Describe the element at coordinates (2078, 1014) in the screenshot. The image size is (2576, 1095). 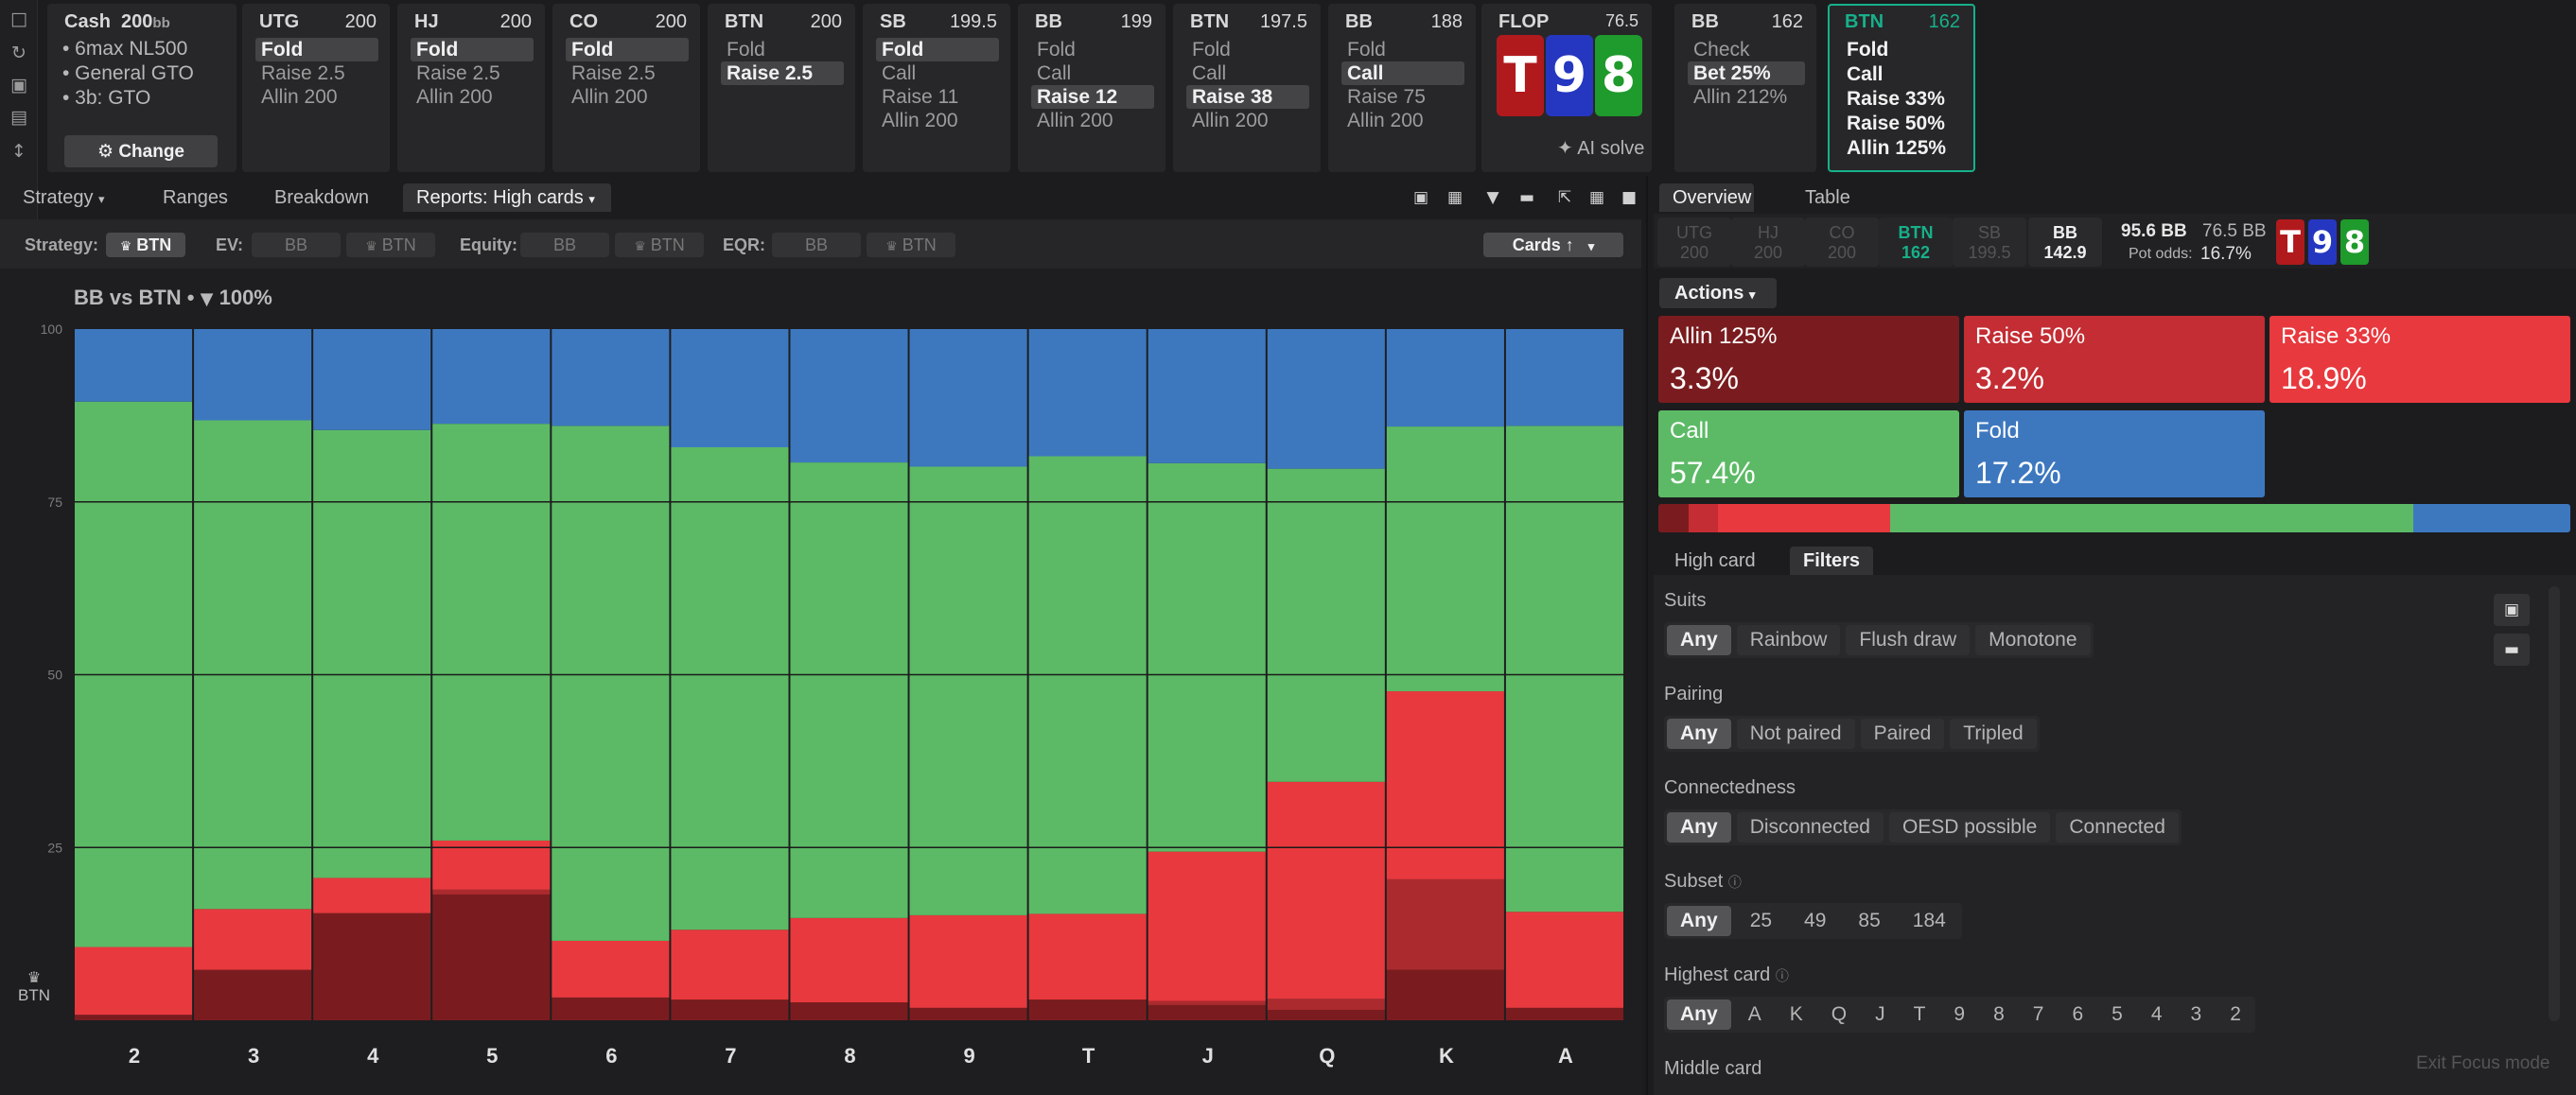
I see `chip-highest-card: 6` at that location.